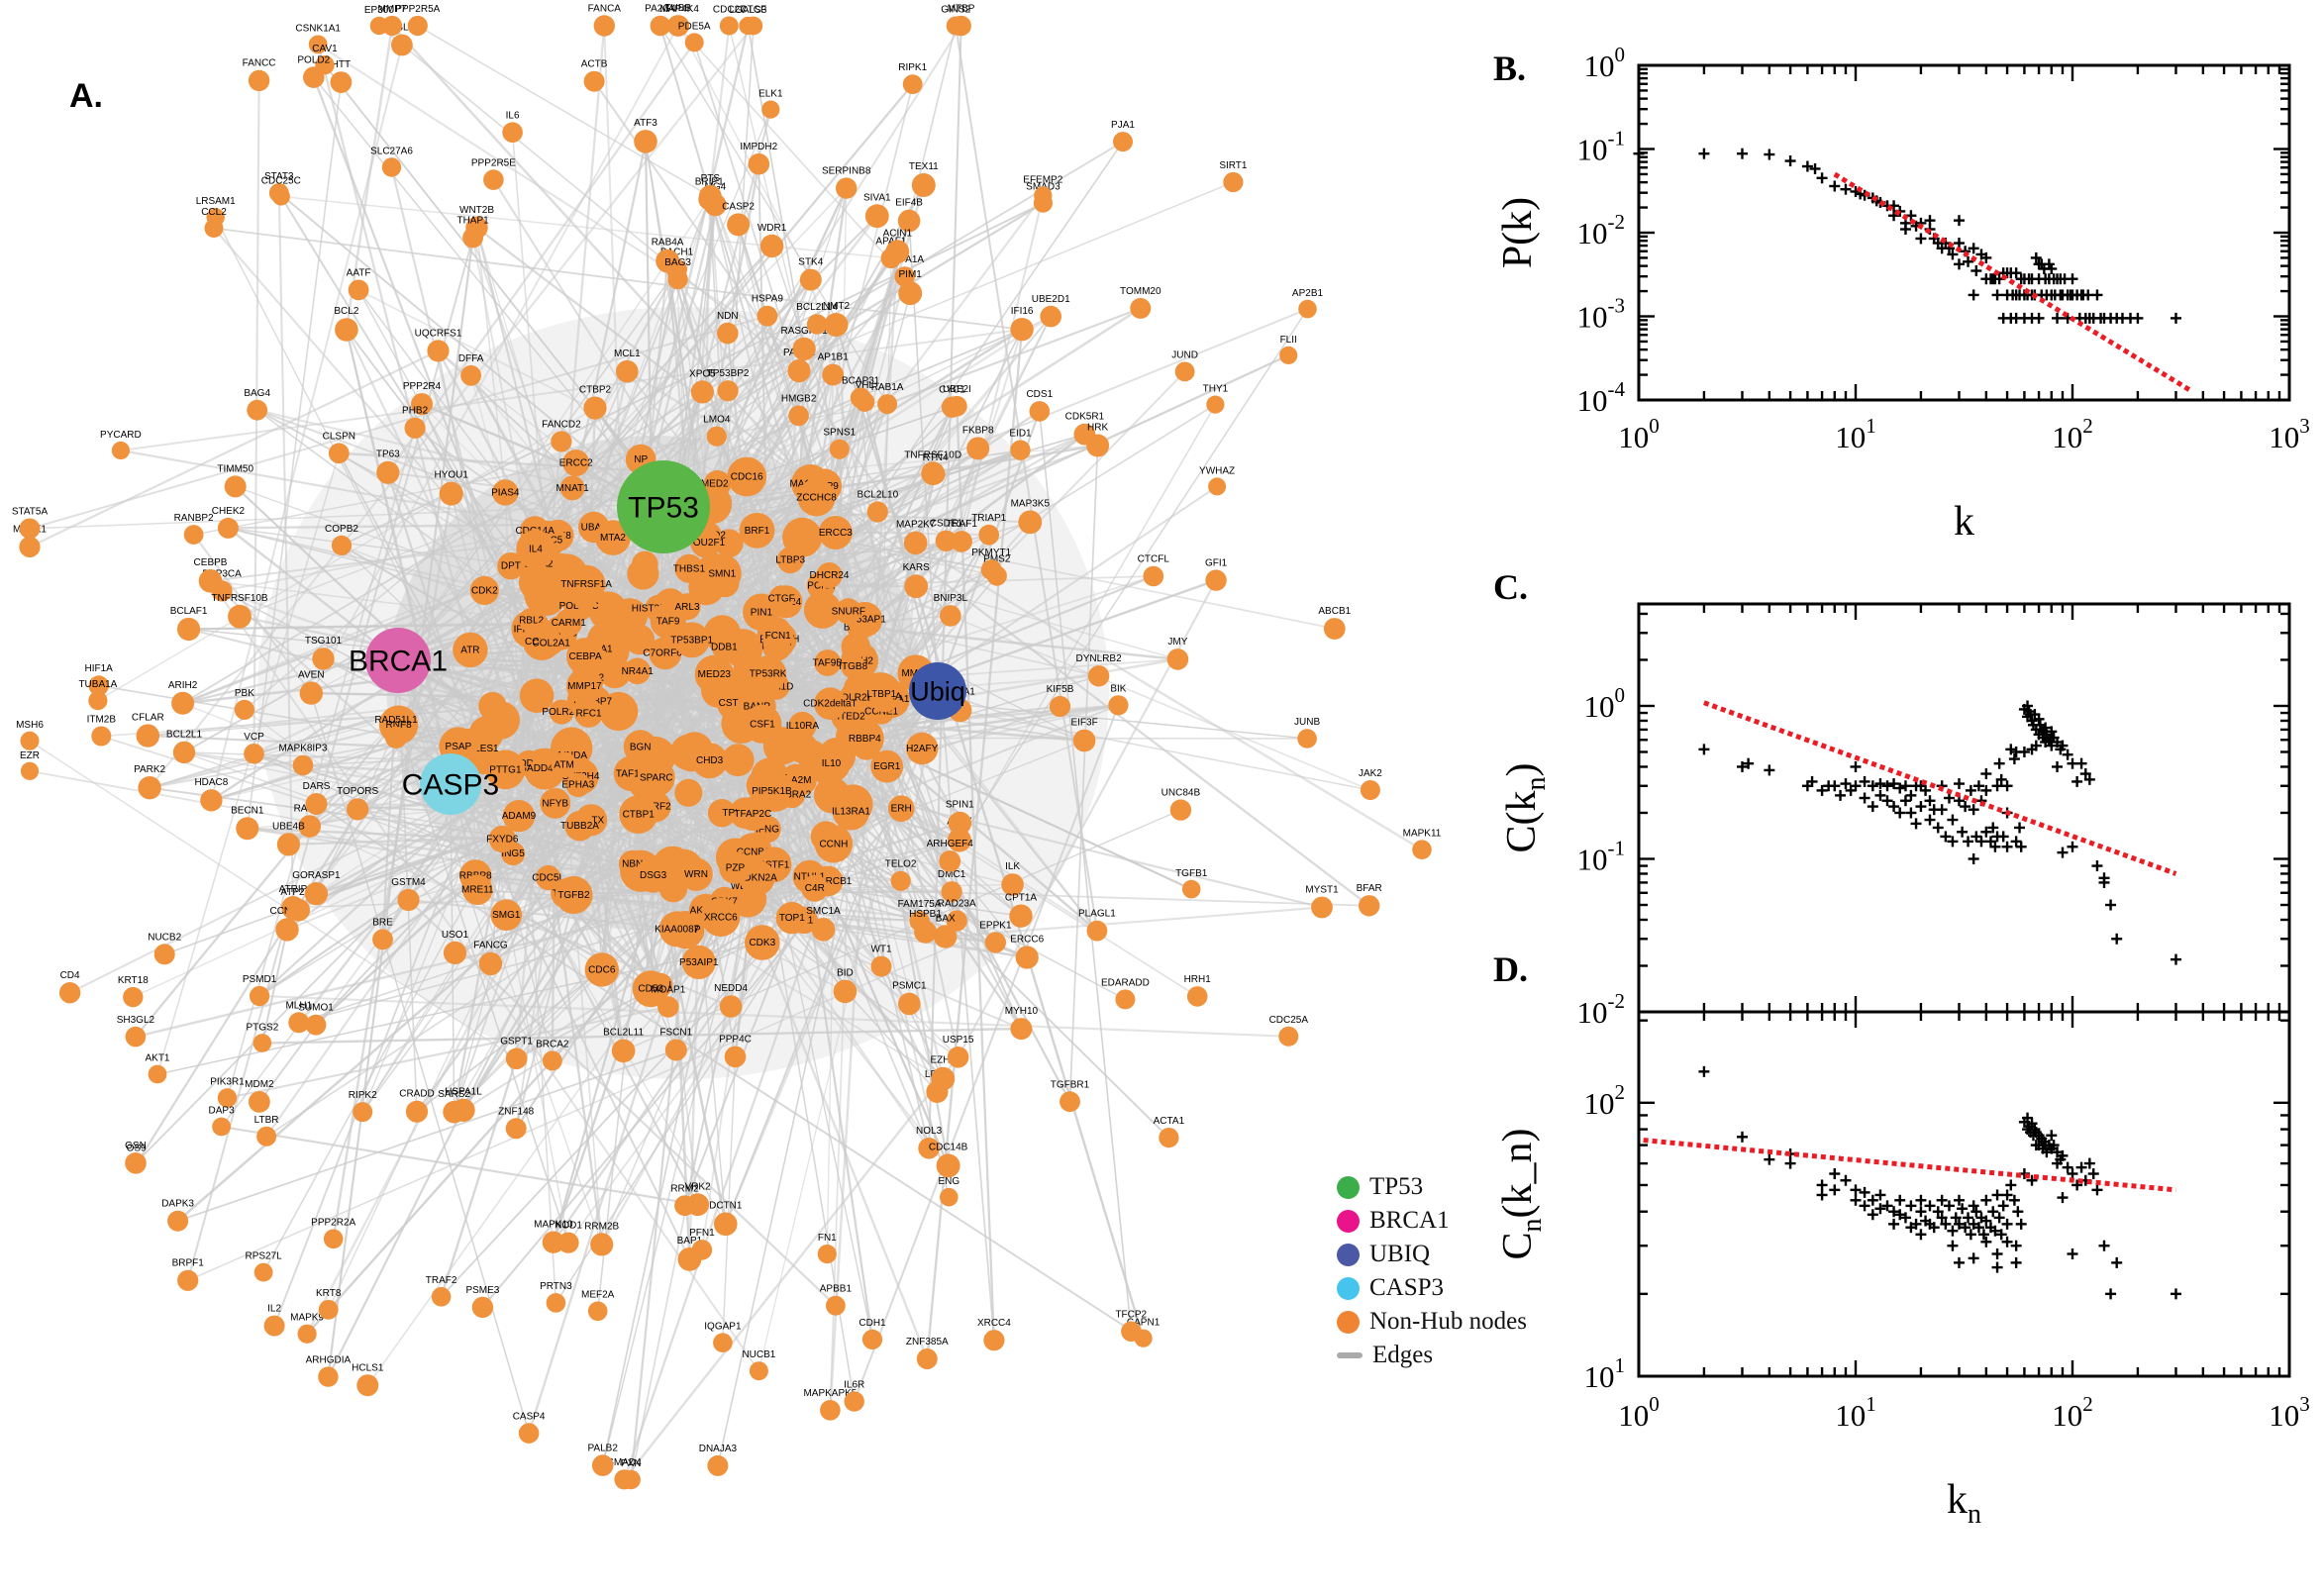  I want to click on panel-d-label: D., so click(1511, 969).